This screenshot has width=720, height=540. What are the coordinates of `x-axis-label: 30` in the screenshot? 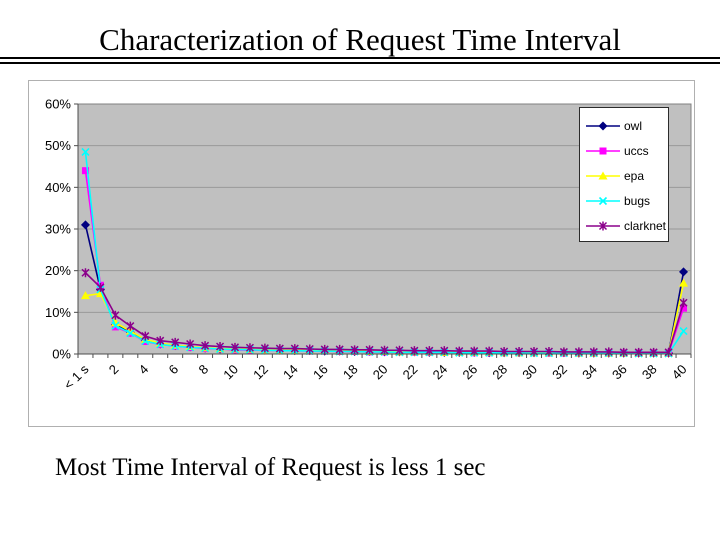 It's located at (529, 372).